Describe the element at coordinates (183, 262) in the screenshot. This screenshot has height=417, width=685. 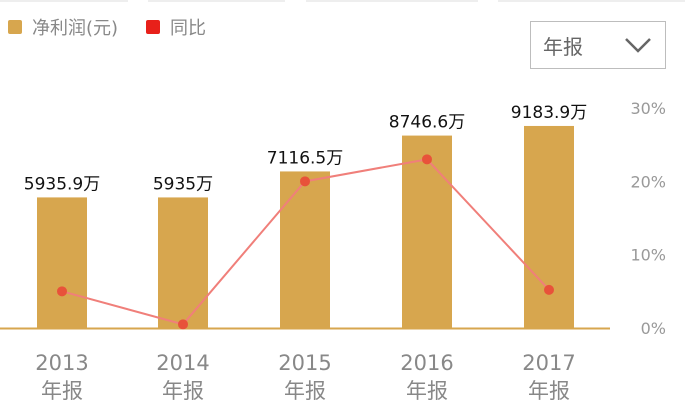
I see `bar-2014` at that location.